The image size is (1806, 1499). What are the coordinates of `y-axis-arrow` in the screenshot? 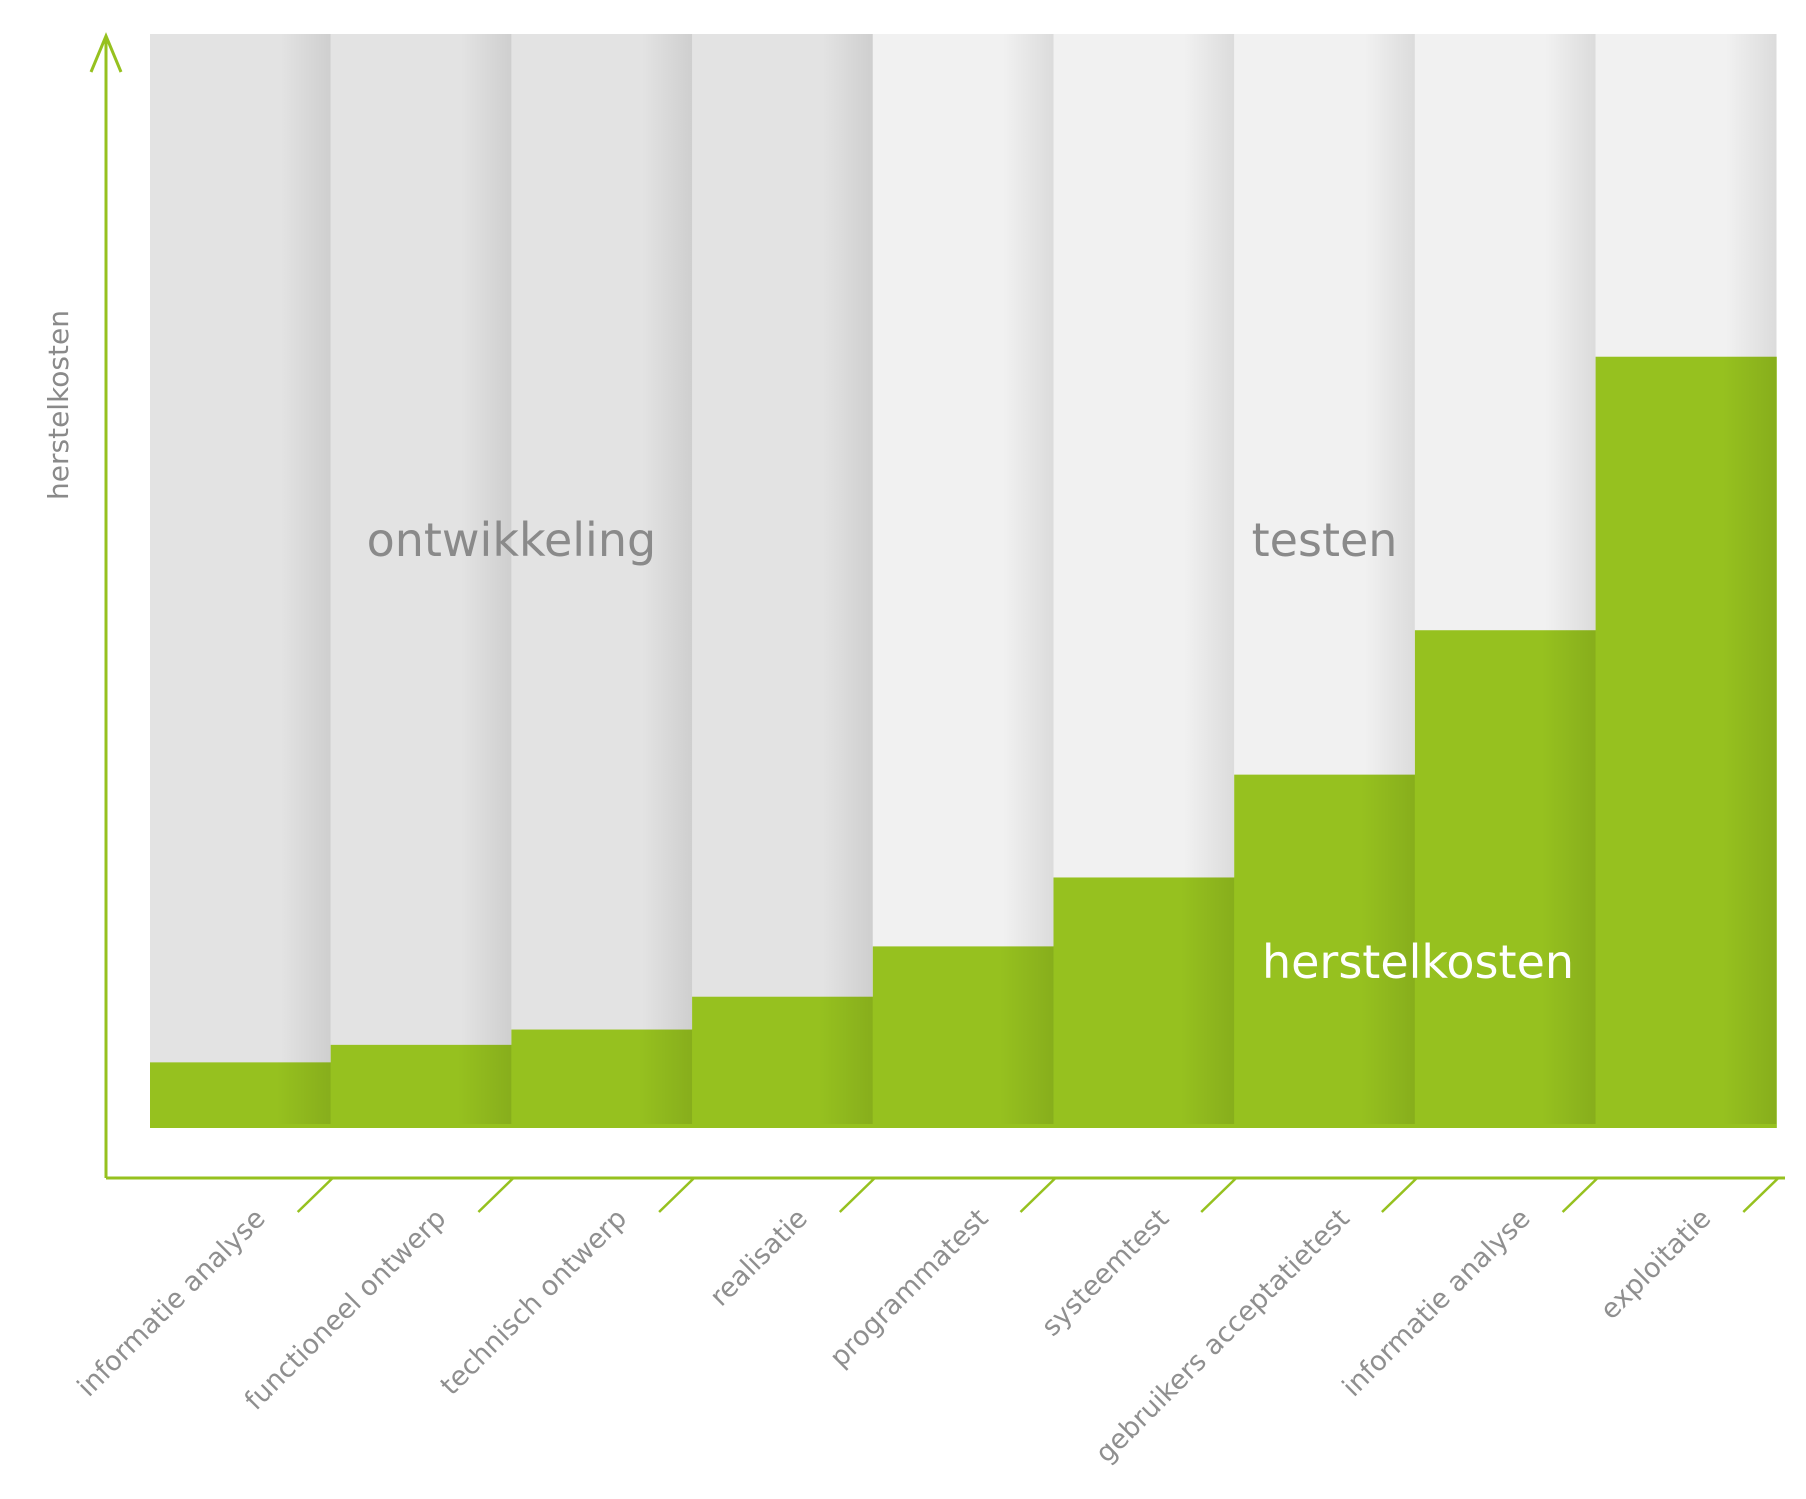 It's located at (106, 52).